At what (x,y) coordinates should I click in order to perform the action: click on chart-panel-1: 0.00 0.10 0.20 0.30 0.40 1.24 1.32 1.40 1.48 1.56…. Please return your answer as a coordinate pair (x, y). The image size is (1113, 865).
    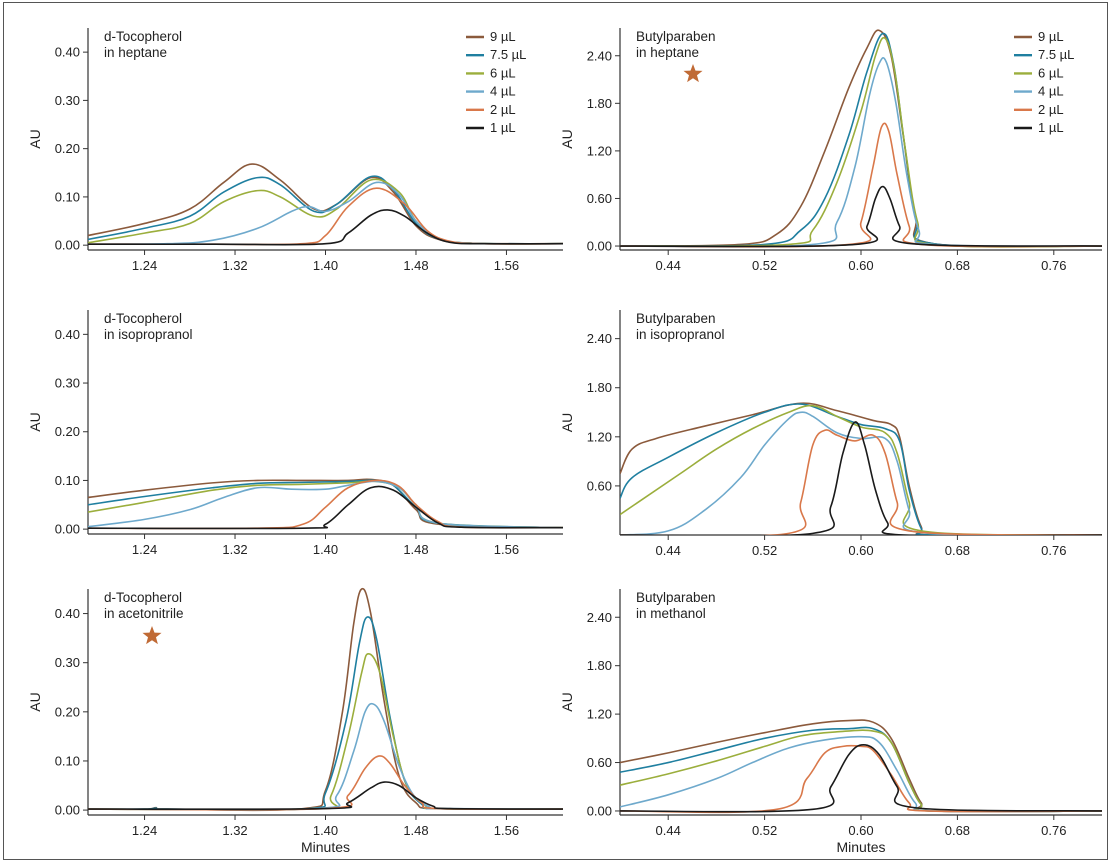
    Looking at the image, I should click on (295, 150).